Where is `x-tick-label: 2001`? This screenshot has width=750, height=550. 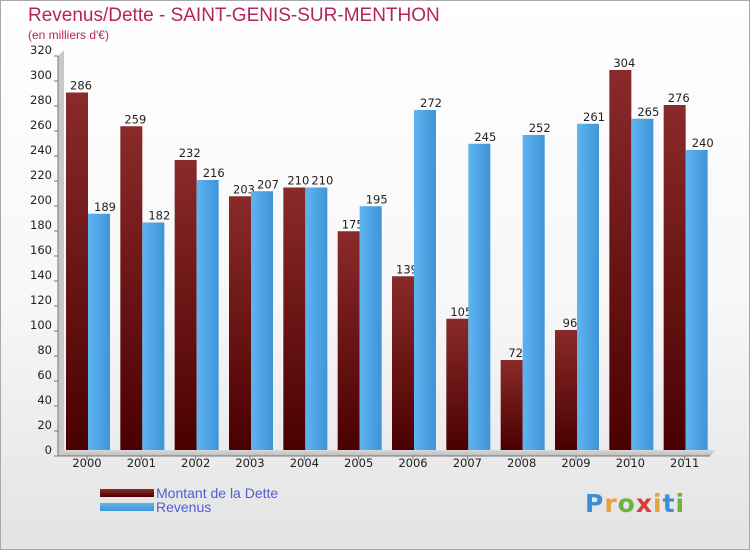
x-tick-label: 2001 is located at coordinates (141, 463).